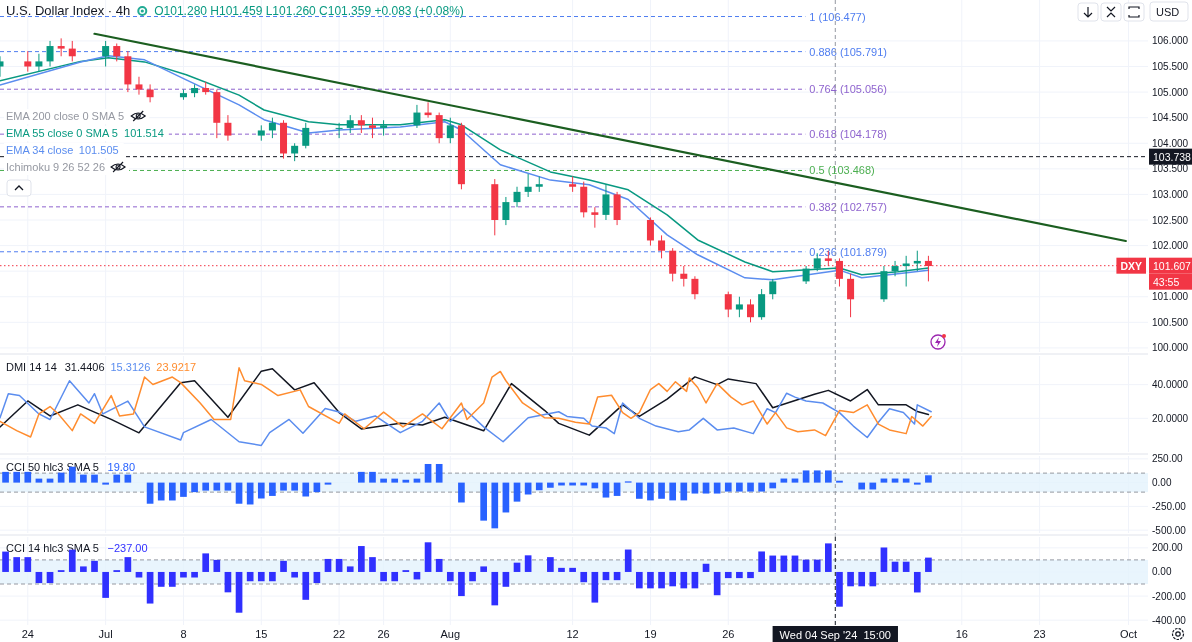  I want to click on text: EMA 34 close, so click(40, 150).